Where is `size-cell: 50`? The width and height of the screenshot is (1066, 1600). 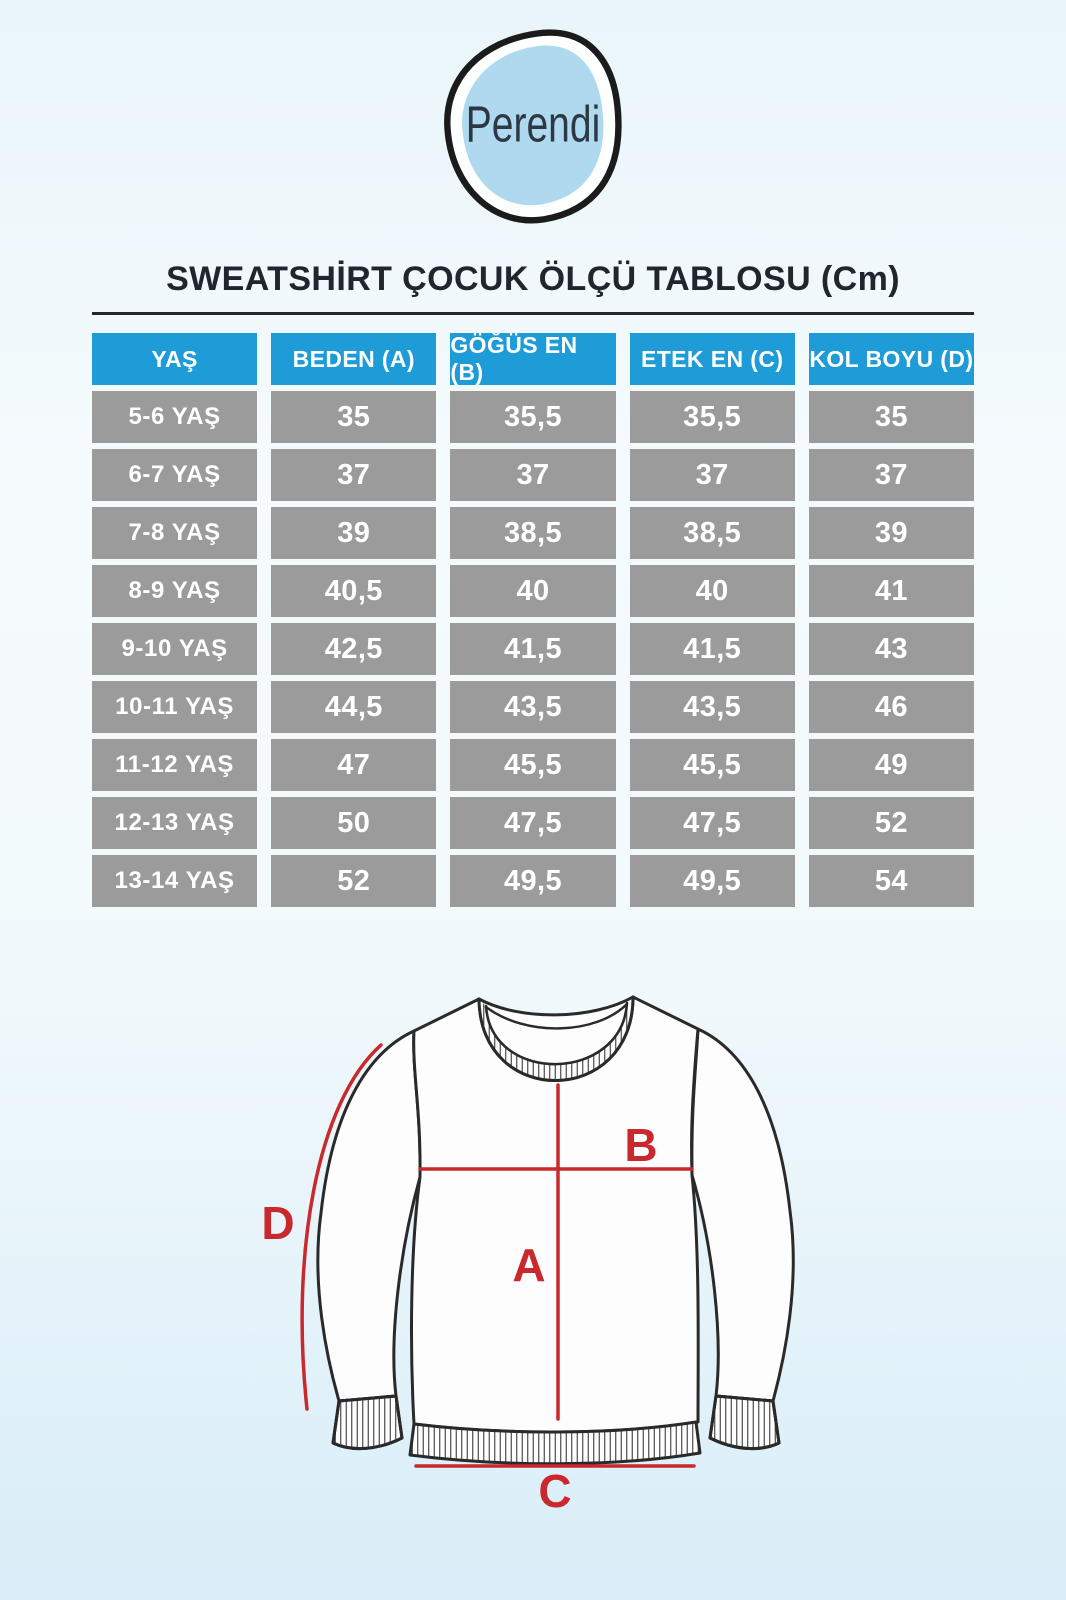 size-cell: 50 is located at coordinates (354, 823).